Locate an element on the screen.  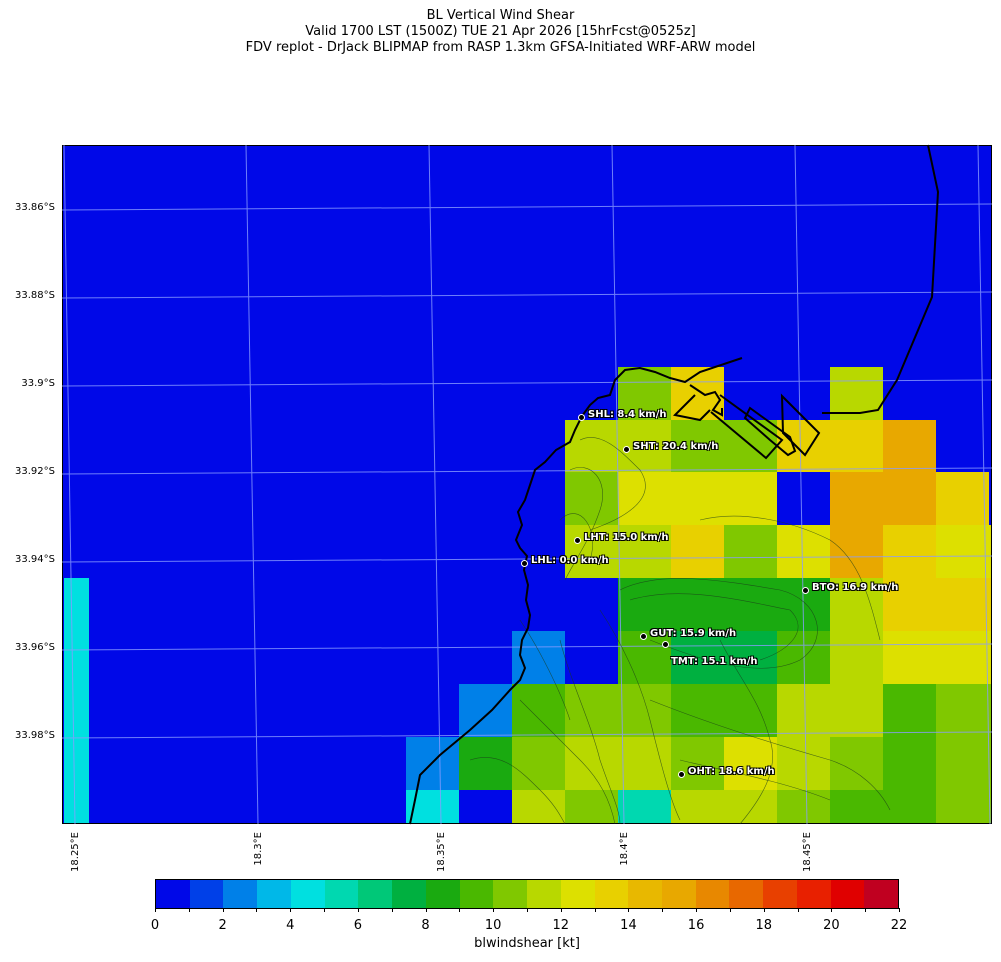
station-label: BTO: 16.9 km/h is located at coordinates (855, 587).